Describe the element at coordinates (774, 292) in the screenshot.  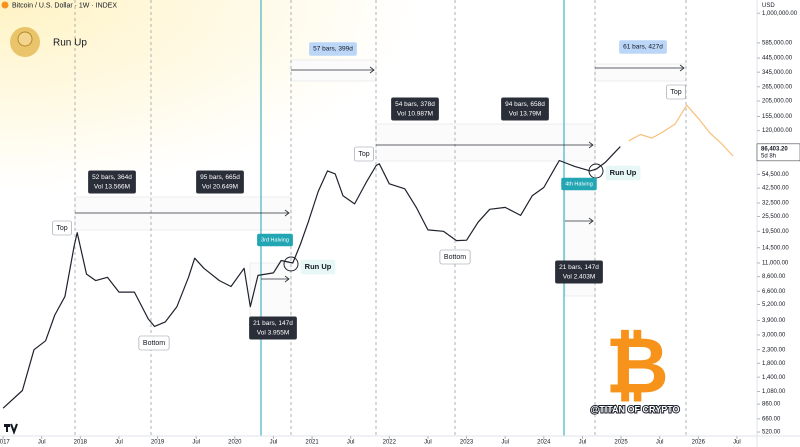
I see `y-tick-label: 6,600.00` at that location.